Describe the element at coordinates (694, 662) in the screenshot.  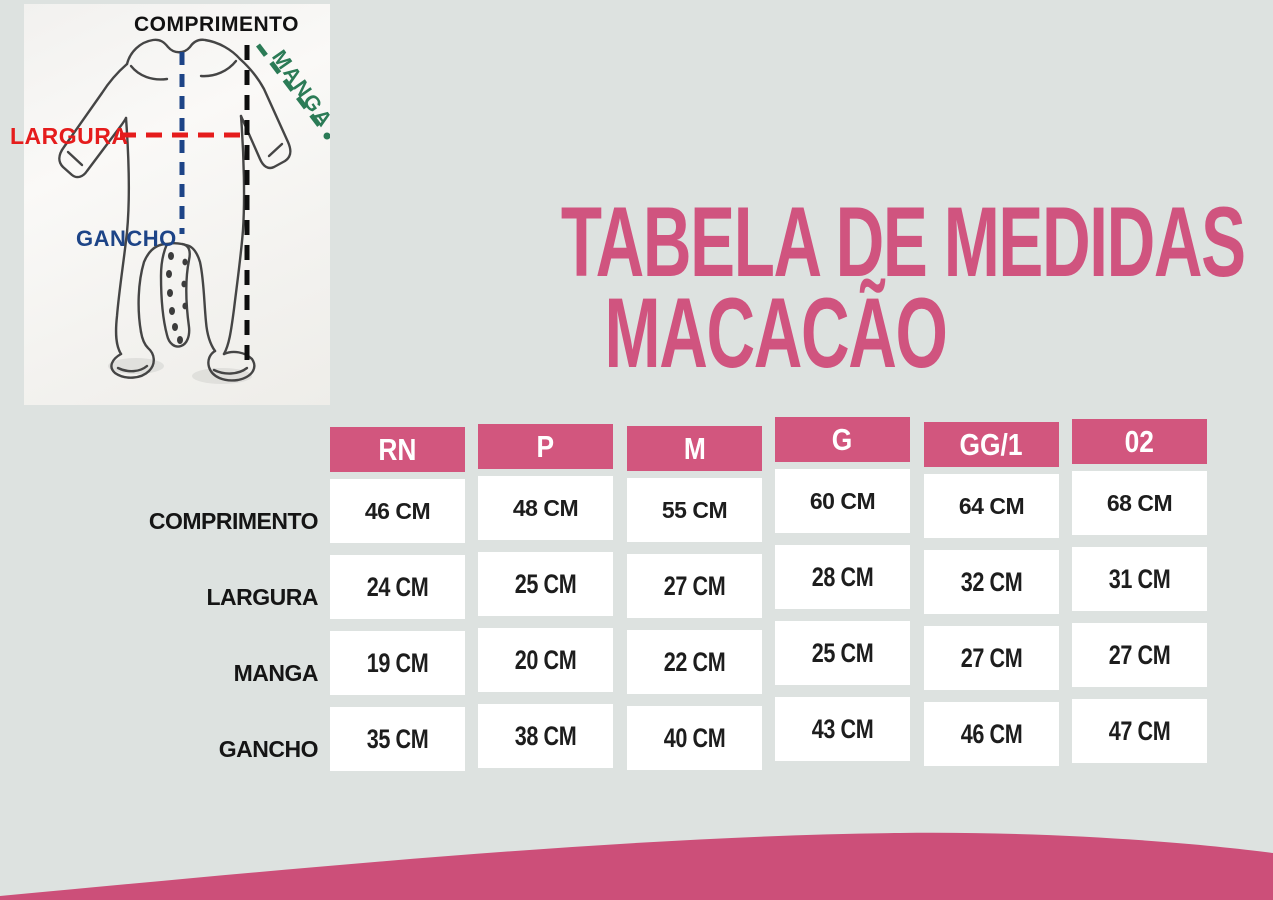
I see `cell-manga-m: 22 CM` at that location.